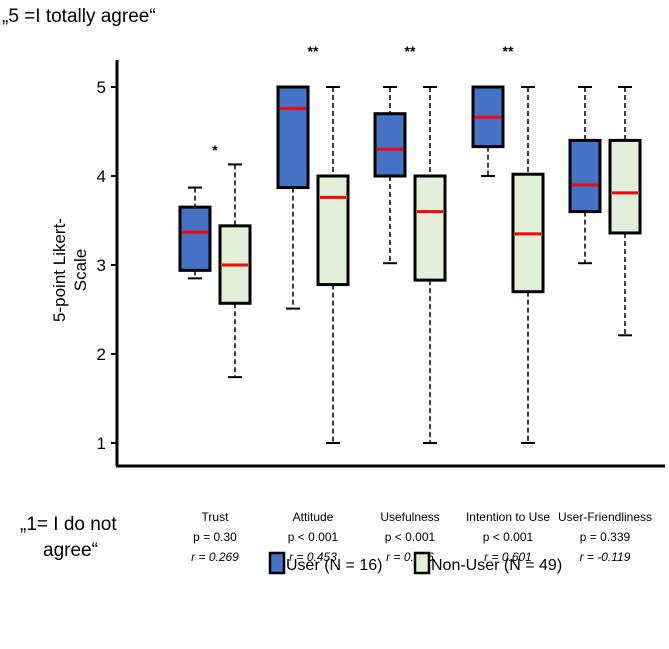 Image resolution: width=669 pixels, height=649 pixels. Describe the element at coordinates (68, 524) in the screenshot. I see `bottom-scale-label-line1: „1= I do not` at that location.